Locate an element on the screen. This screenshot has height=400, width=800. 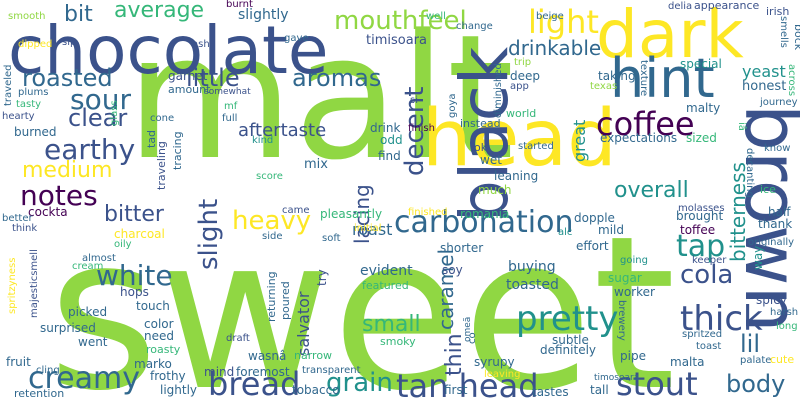
word-toffee: toffee is located at coordinates (698, 230).